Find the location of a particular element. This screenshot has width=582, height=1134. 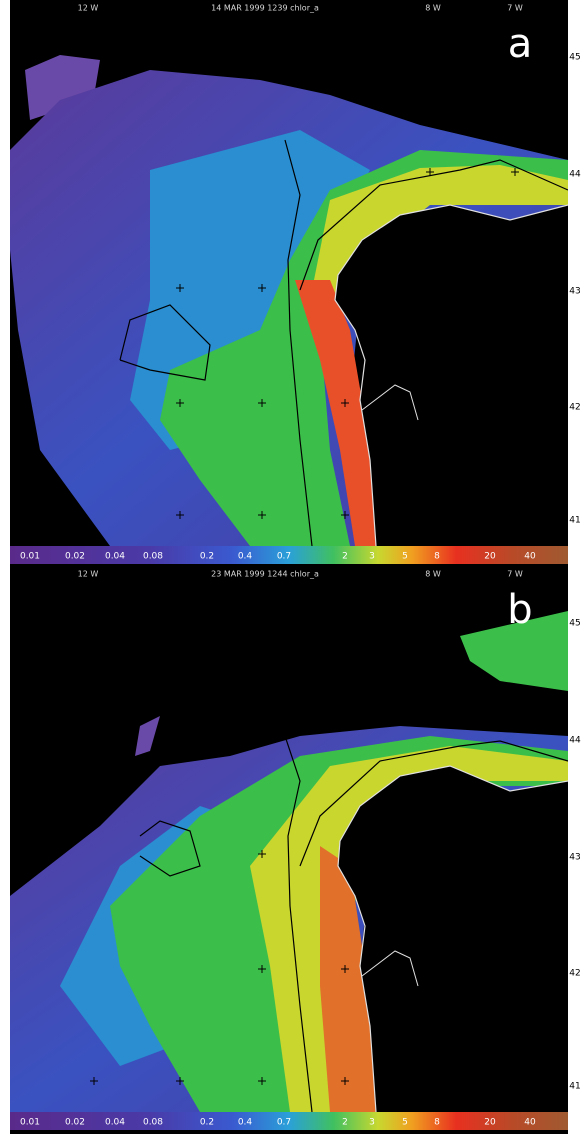

right-margin is located at coordinates (575, 567).